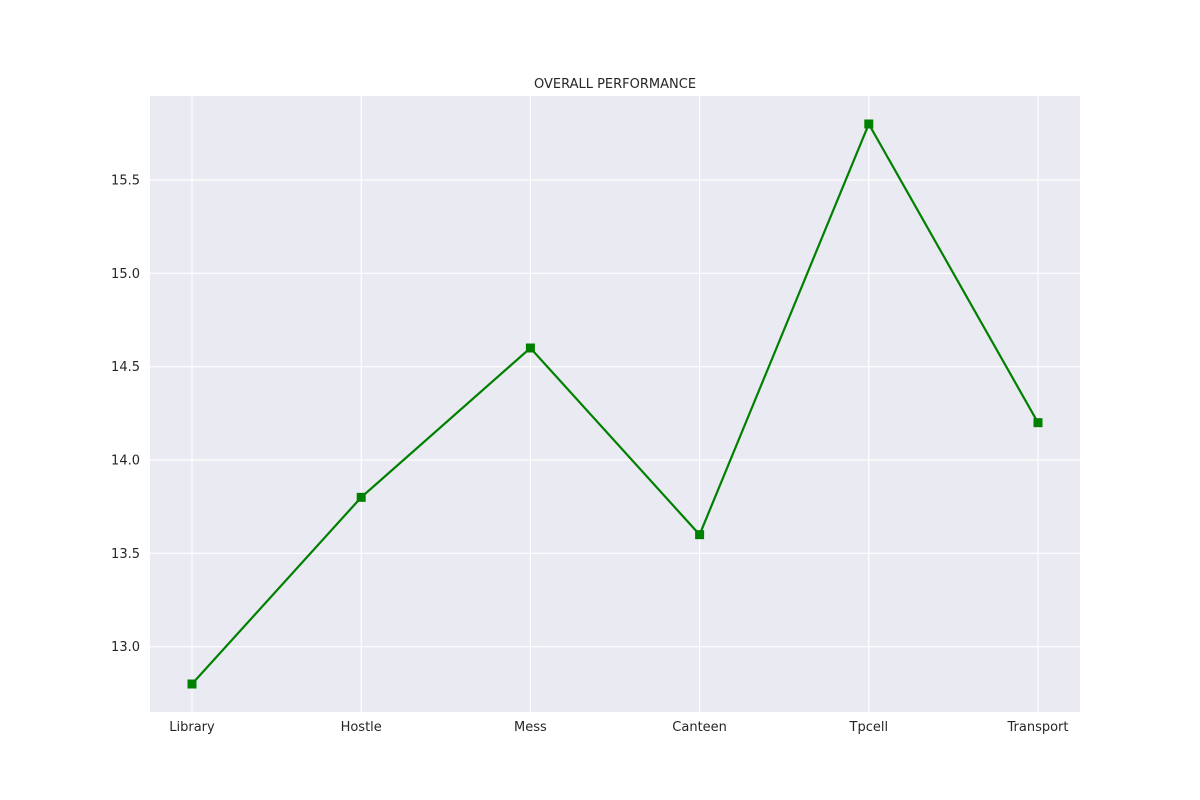 This screenshot has height=800, width=1200. Describe the element at coordinates (699, 727) in the screenshot. I see `x-tick-label: Canteen` at that location.